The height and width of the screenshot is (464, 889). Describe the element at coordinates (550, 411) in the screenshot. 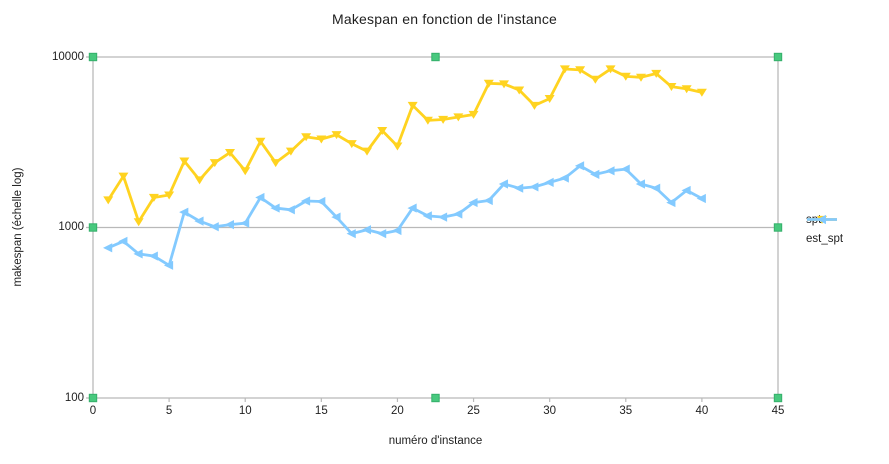

I see `x-tick-label: 30` at that location.